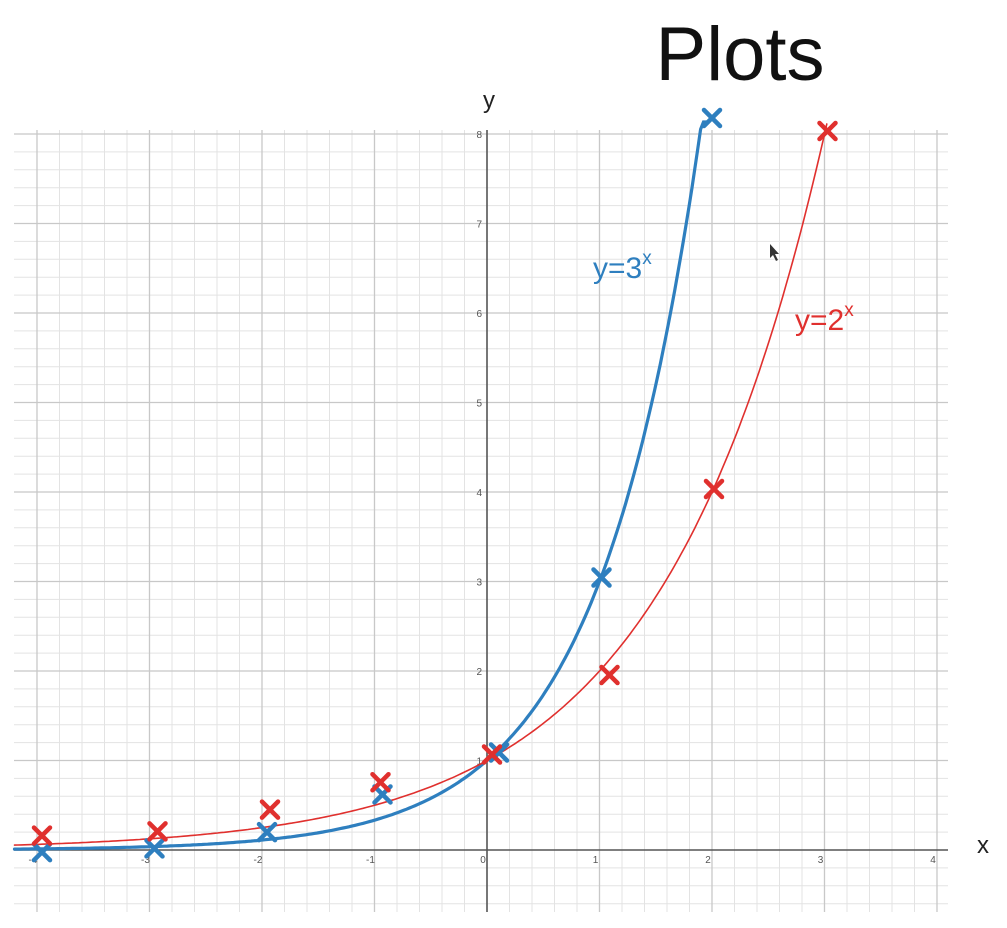 The image size is (1007, 928). I want to click on x-tick-label: 3, so click(821, 860).